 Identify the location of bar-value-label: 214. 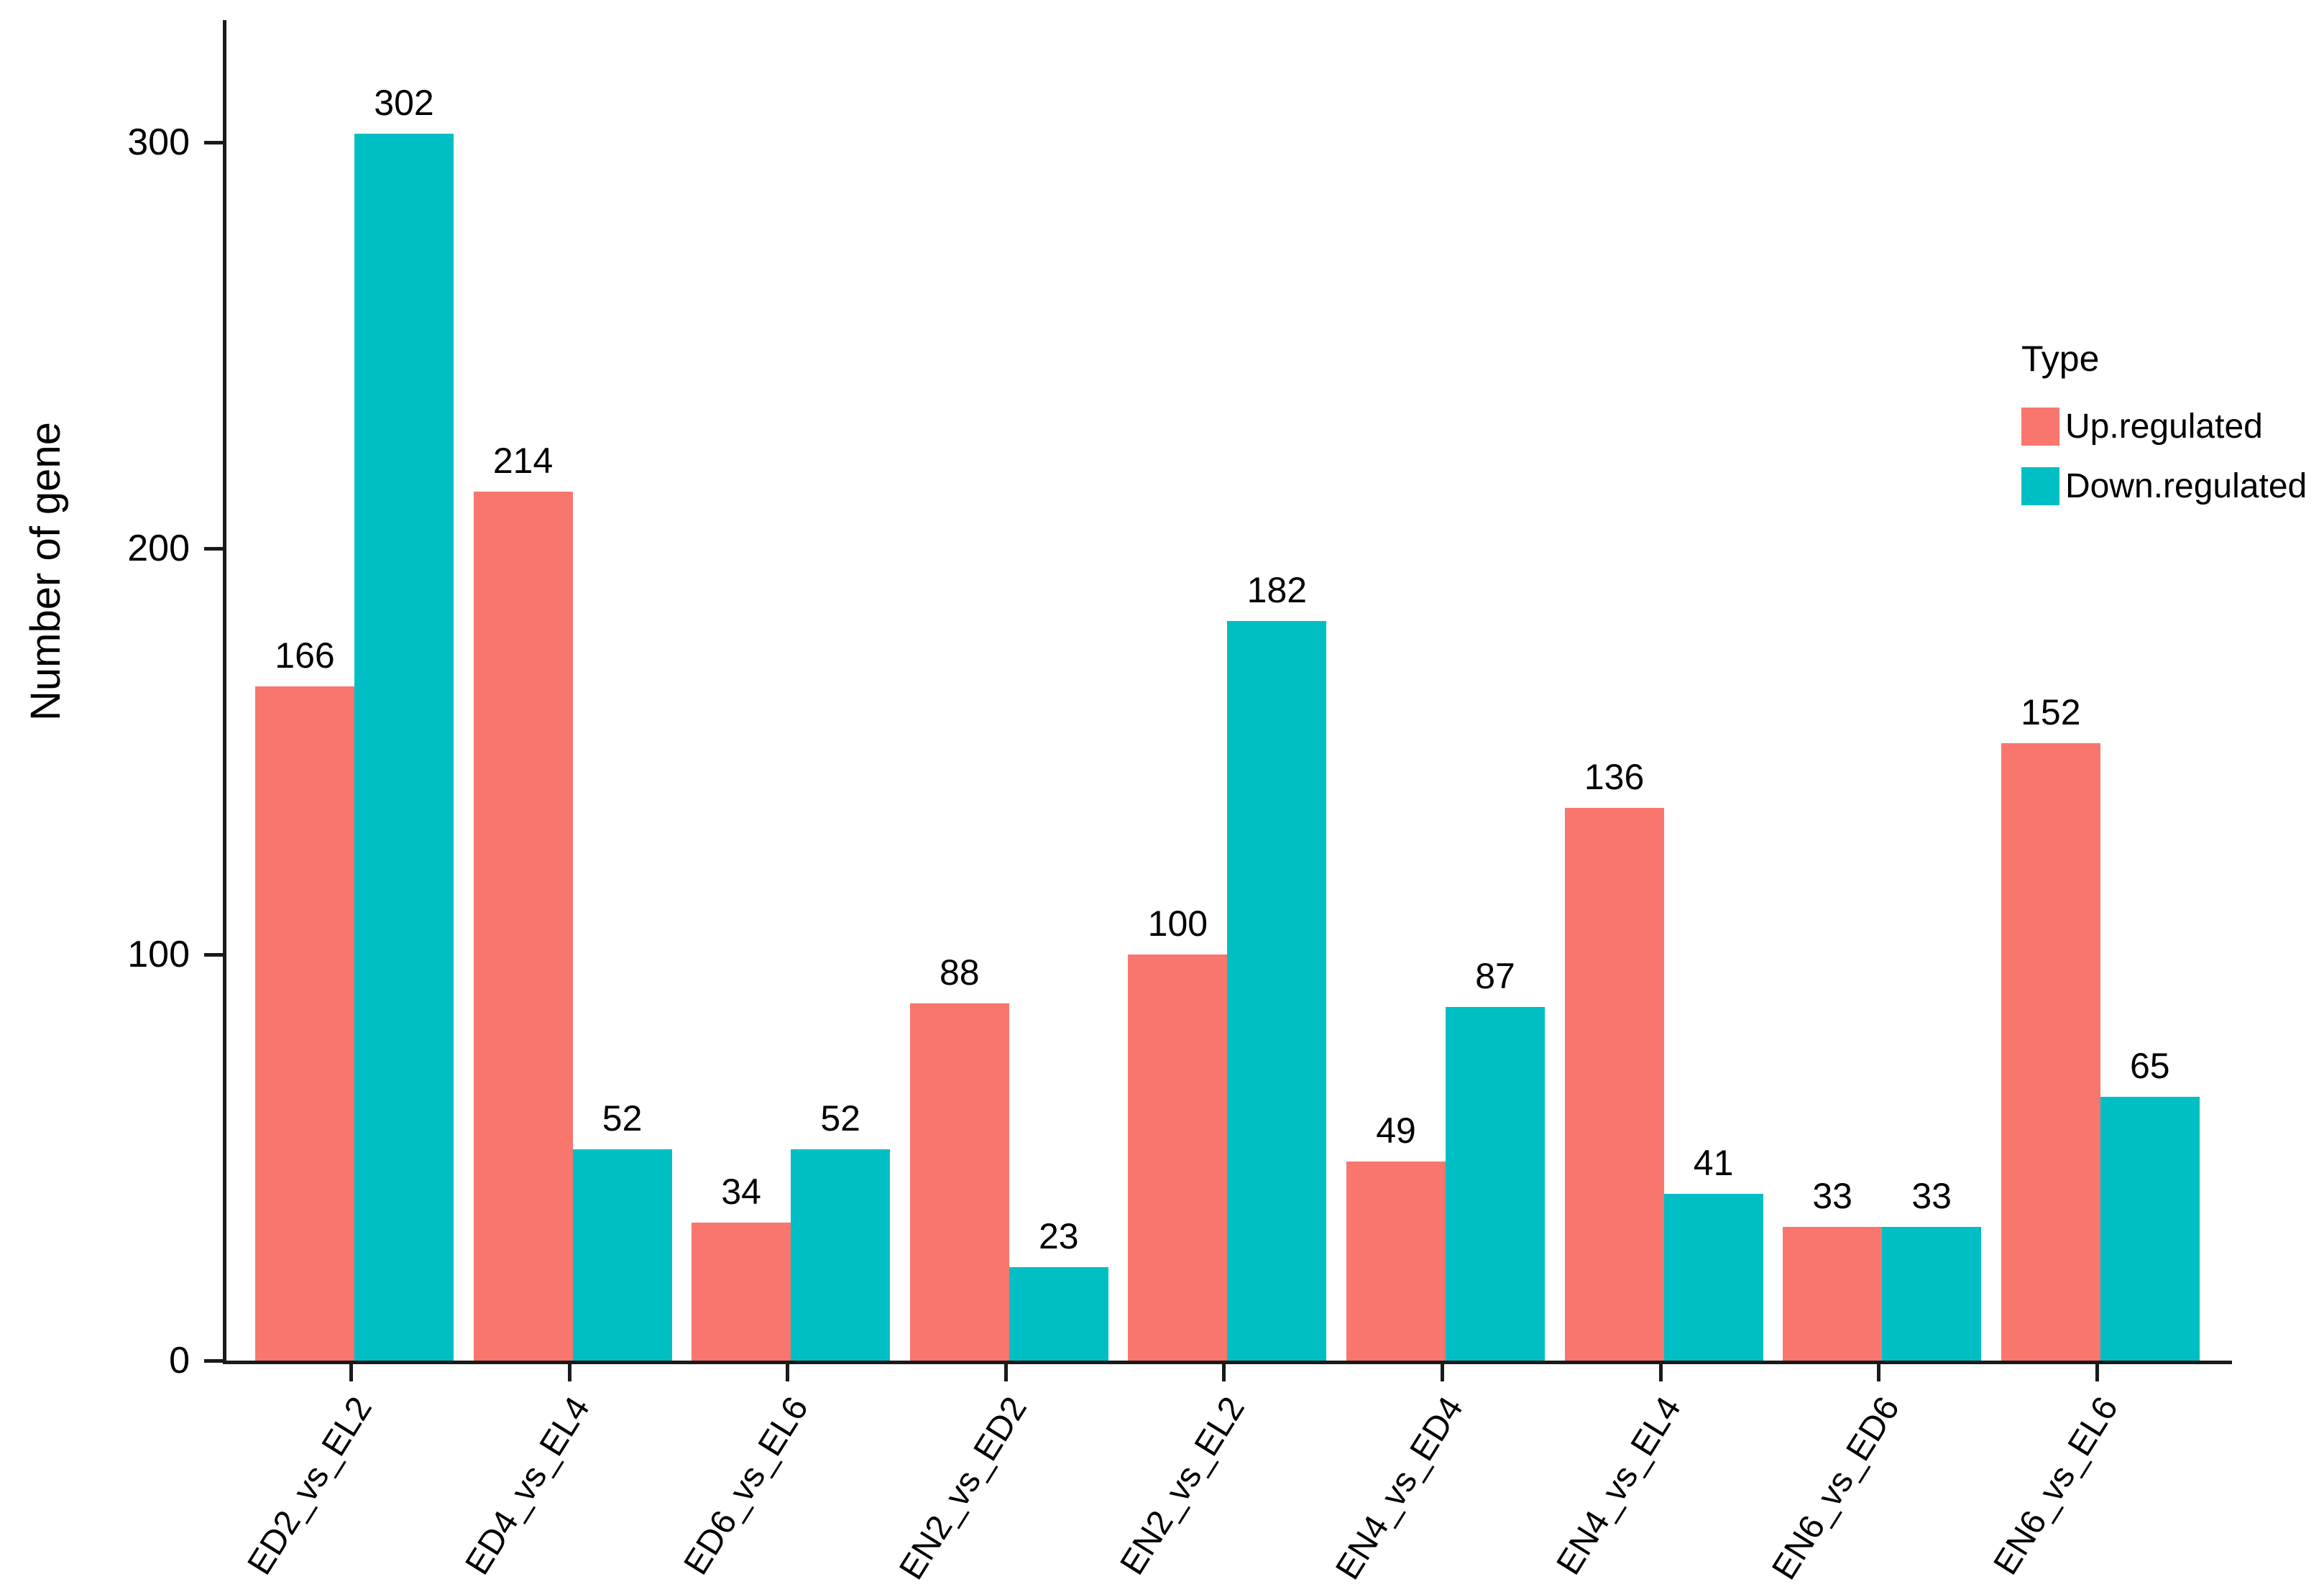
(523, 460).